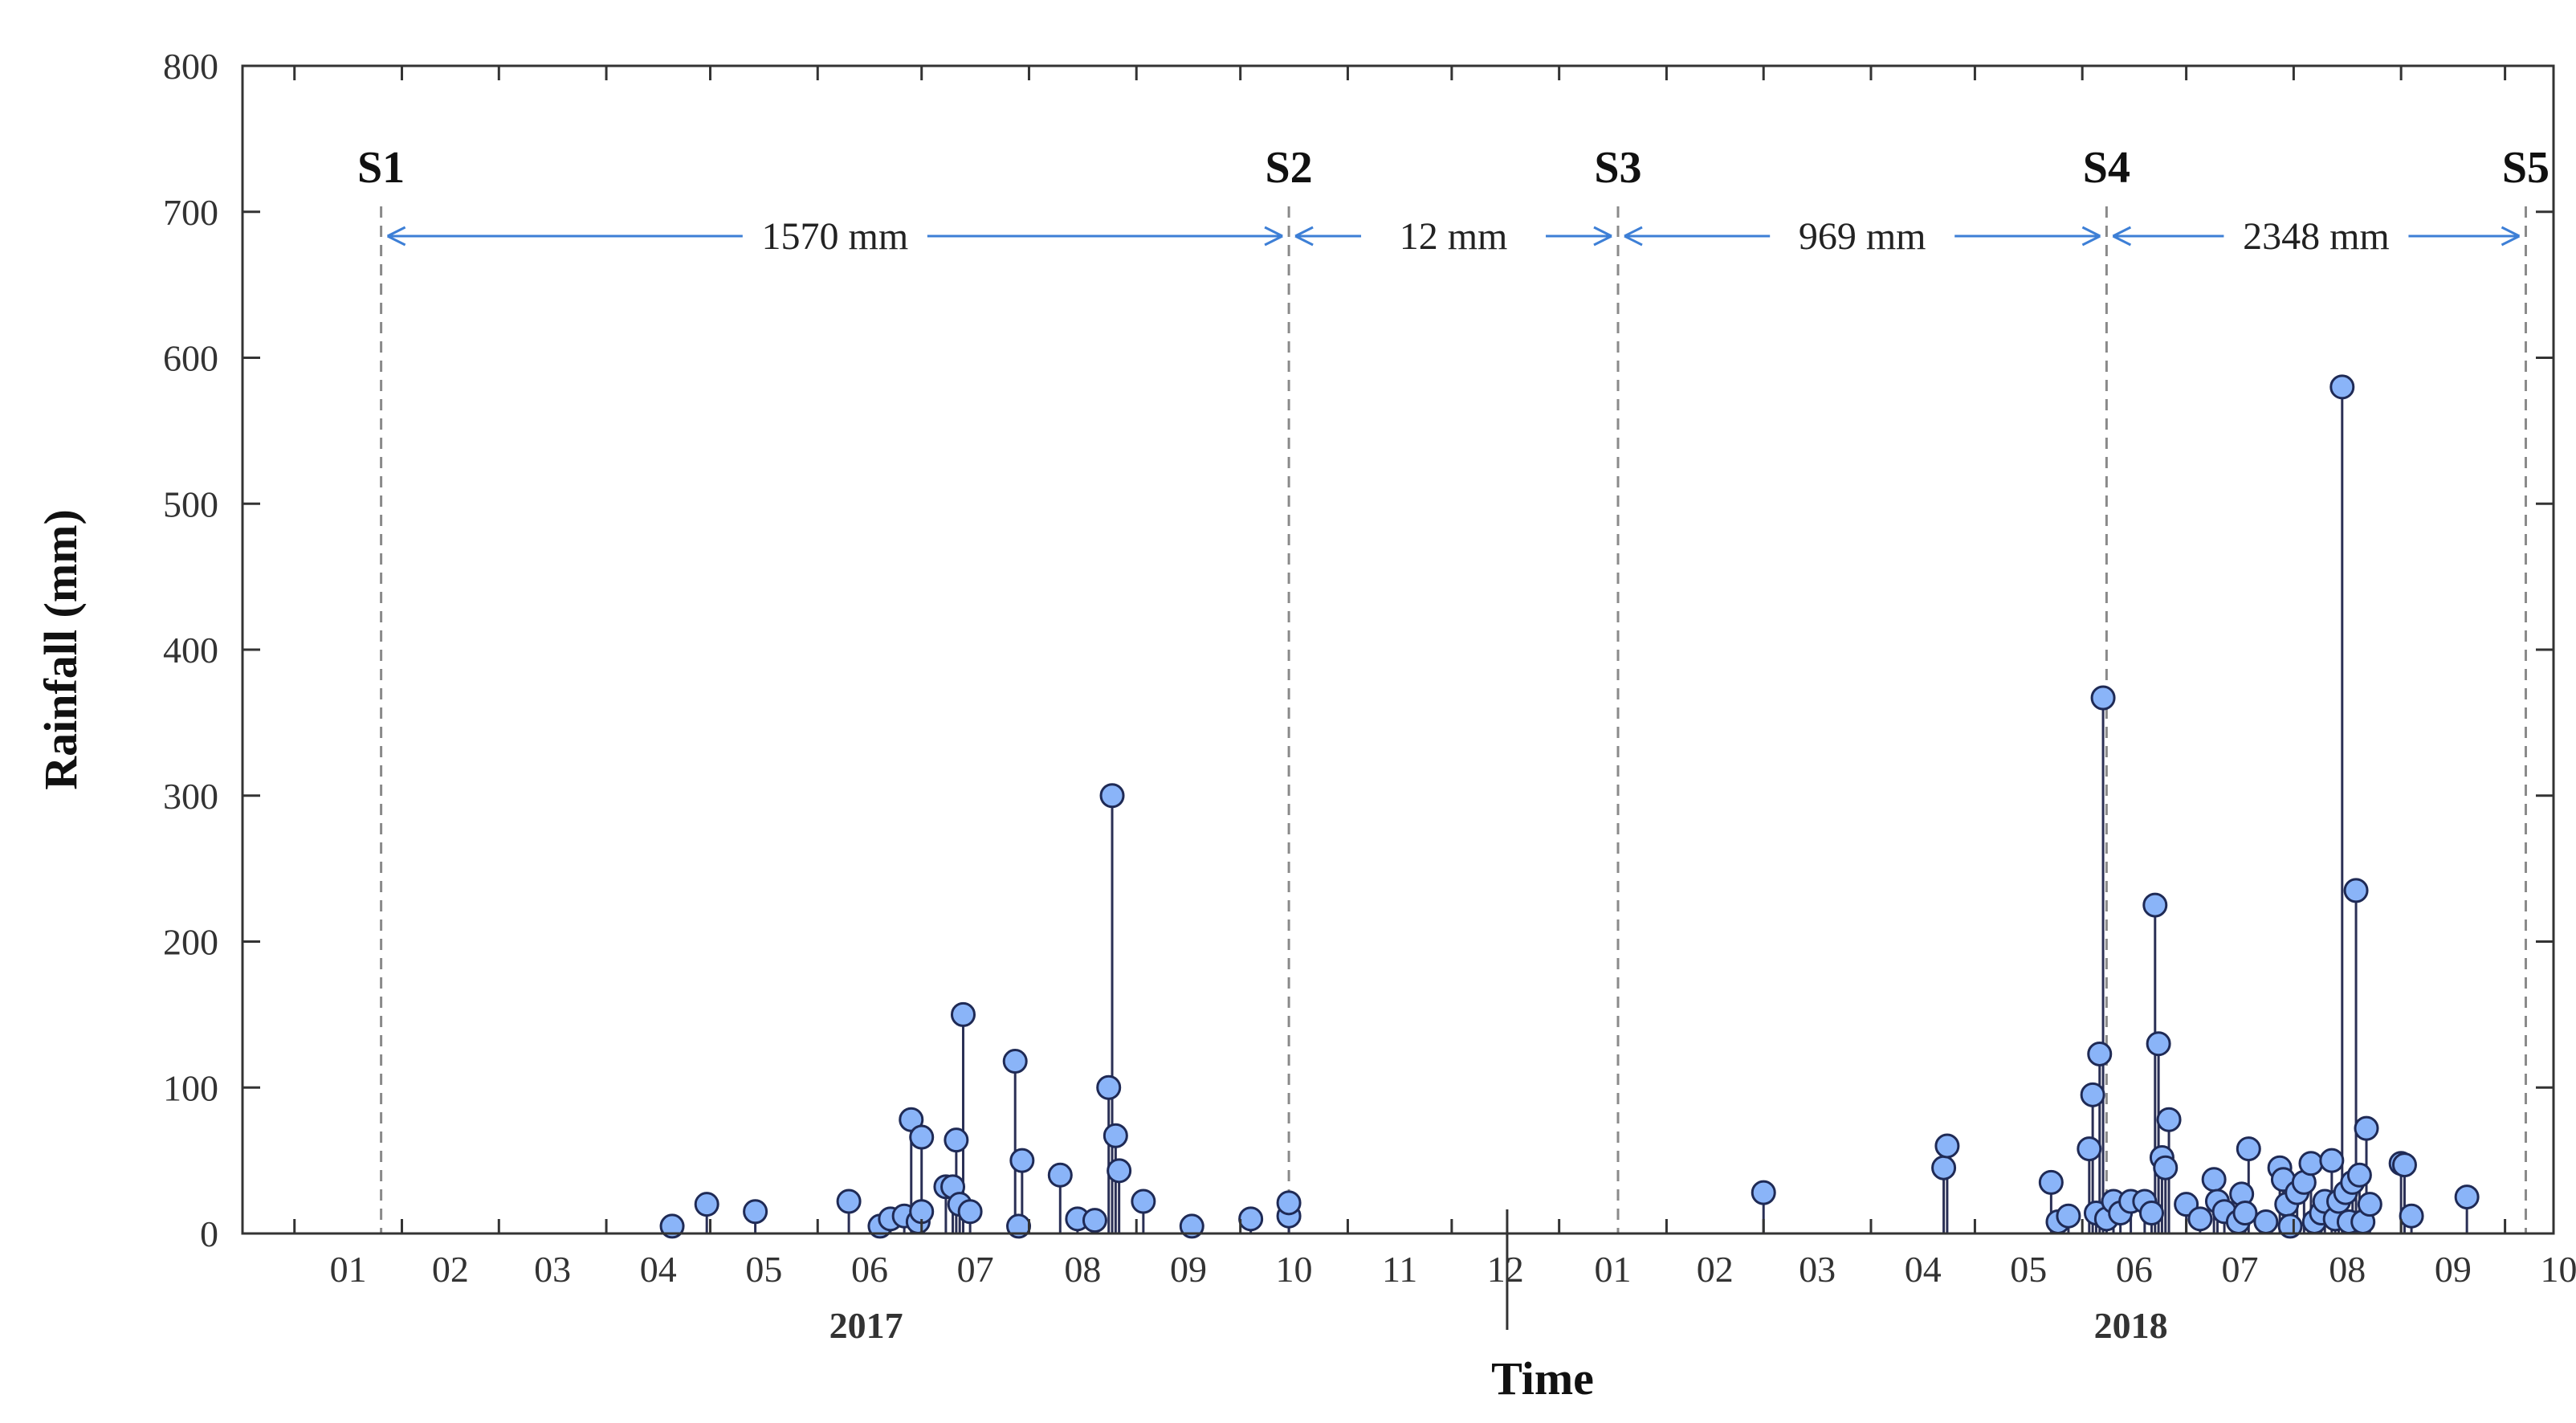 This screenshot has height=1423, width=2576. What do you see at coordinates (866, 1325) in the screenshot?
I see `year-label: 2017` at bounding box center [866, 1325].